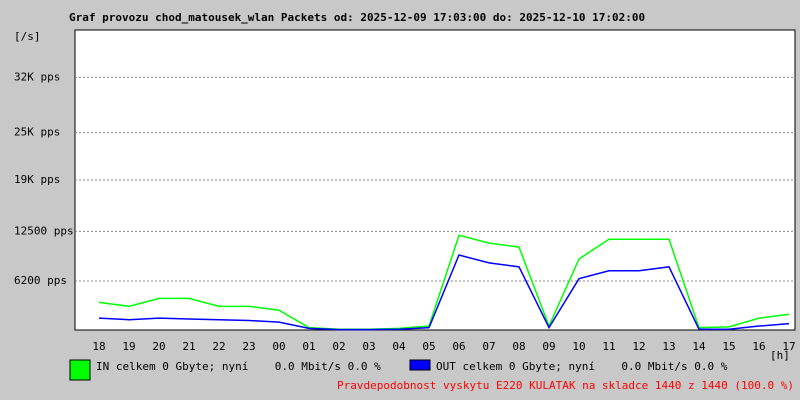  Describe the element at coordinates (548, 346) in the screenshot. I see `x-tick-label: 09` at that location.